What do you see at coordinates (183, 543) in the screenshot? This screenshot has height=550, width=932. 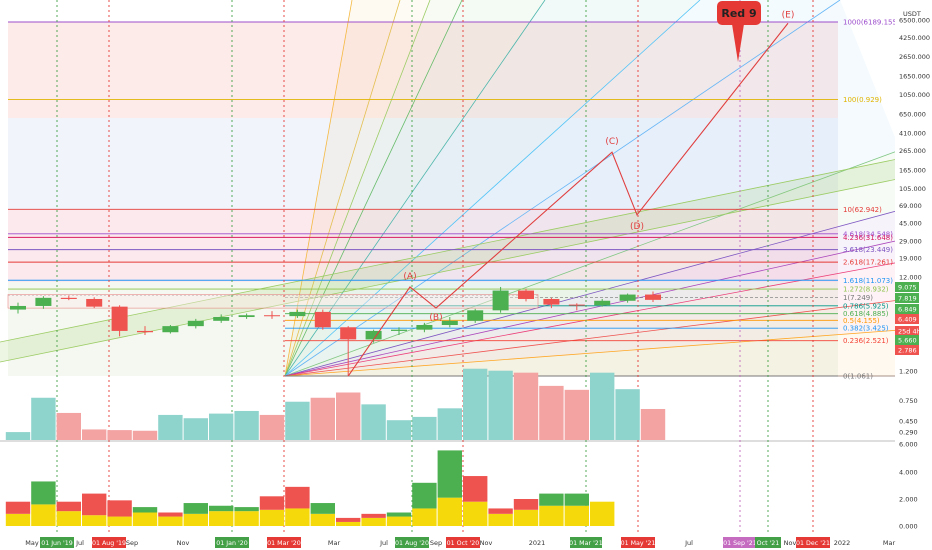 I see `date-label: Nov` at bounding box center [183, 543].